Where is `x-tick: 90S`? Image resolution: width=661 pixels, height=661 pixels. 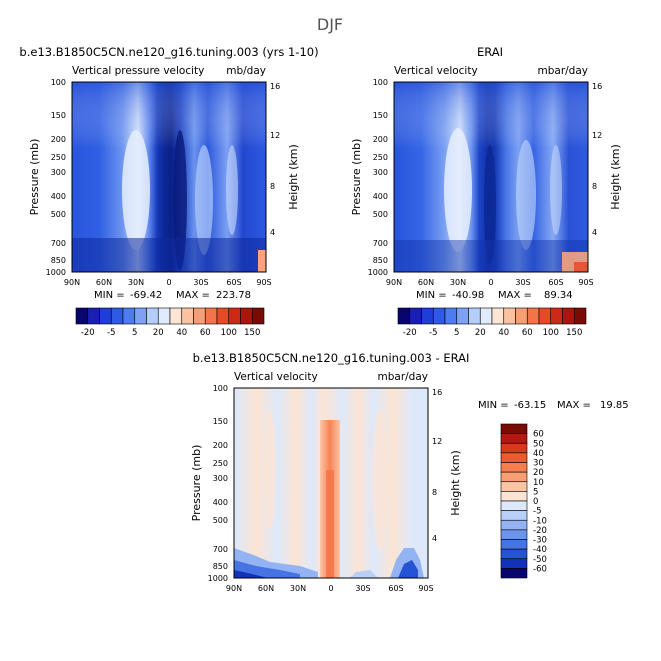
x-tick: 90S is located at coordinates (425, 588).